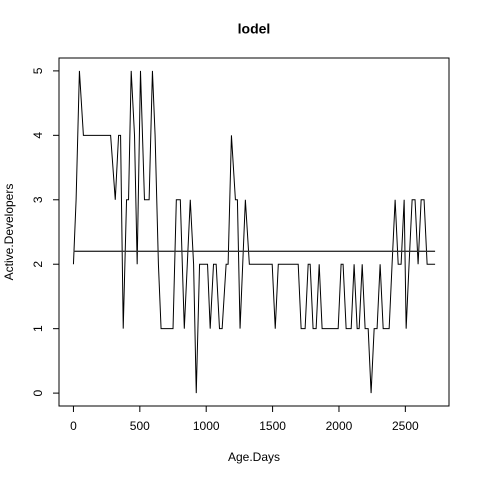 This screenshot has height=480, width=480. I want to click on x-tick-label: 0, so click(73, 426).